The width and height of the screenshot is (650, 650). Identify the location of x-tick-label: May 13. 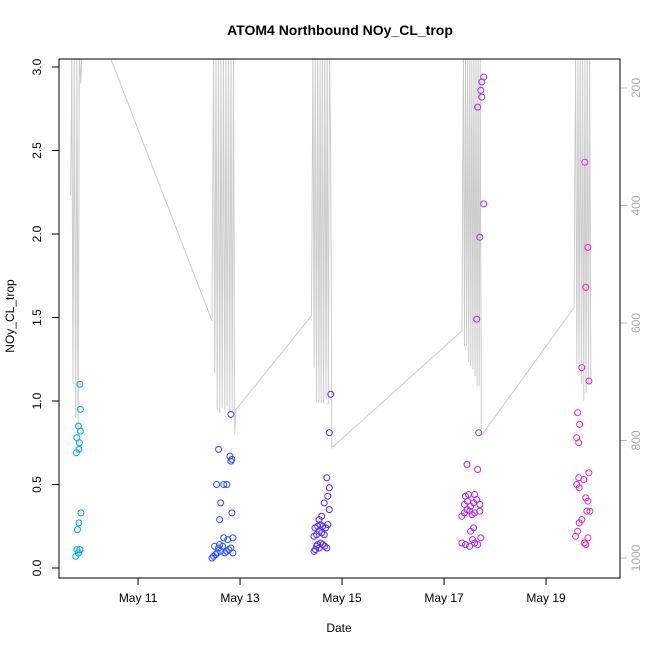
(240, 598).